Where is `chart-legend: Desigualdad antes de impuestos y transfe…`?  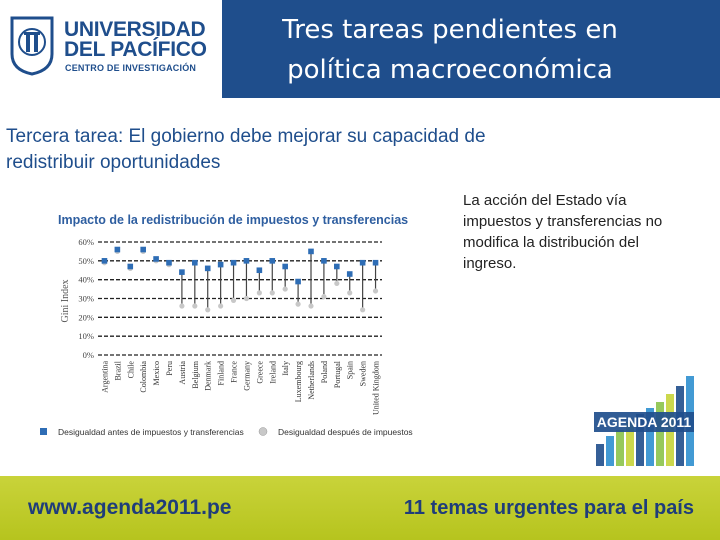 chart-legend: Desigualdad antes de impuestos y transfe… is located at coordinates (226, 432).